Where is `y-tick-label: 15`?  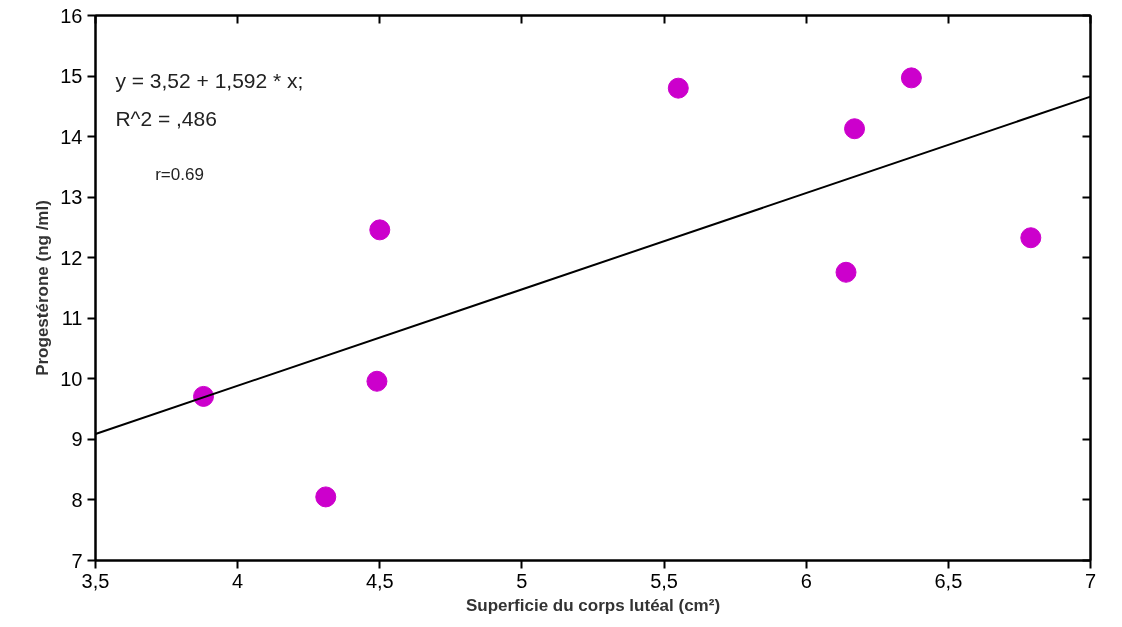 y-tick-label: 15 is located at coordinates (71, 76).